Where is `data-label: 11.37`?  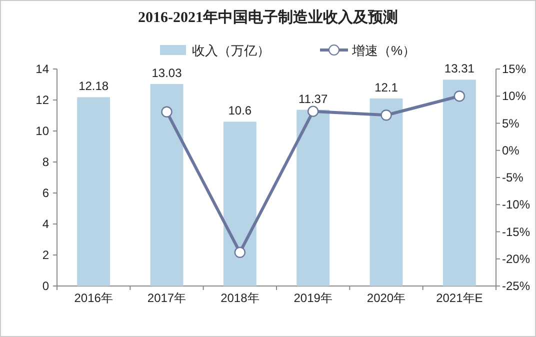 data-label: 11.37 is located at coordinates (313, 99).